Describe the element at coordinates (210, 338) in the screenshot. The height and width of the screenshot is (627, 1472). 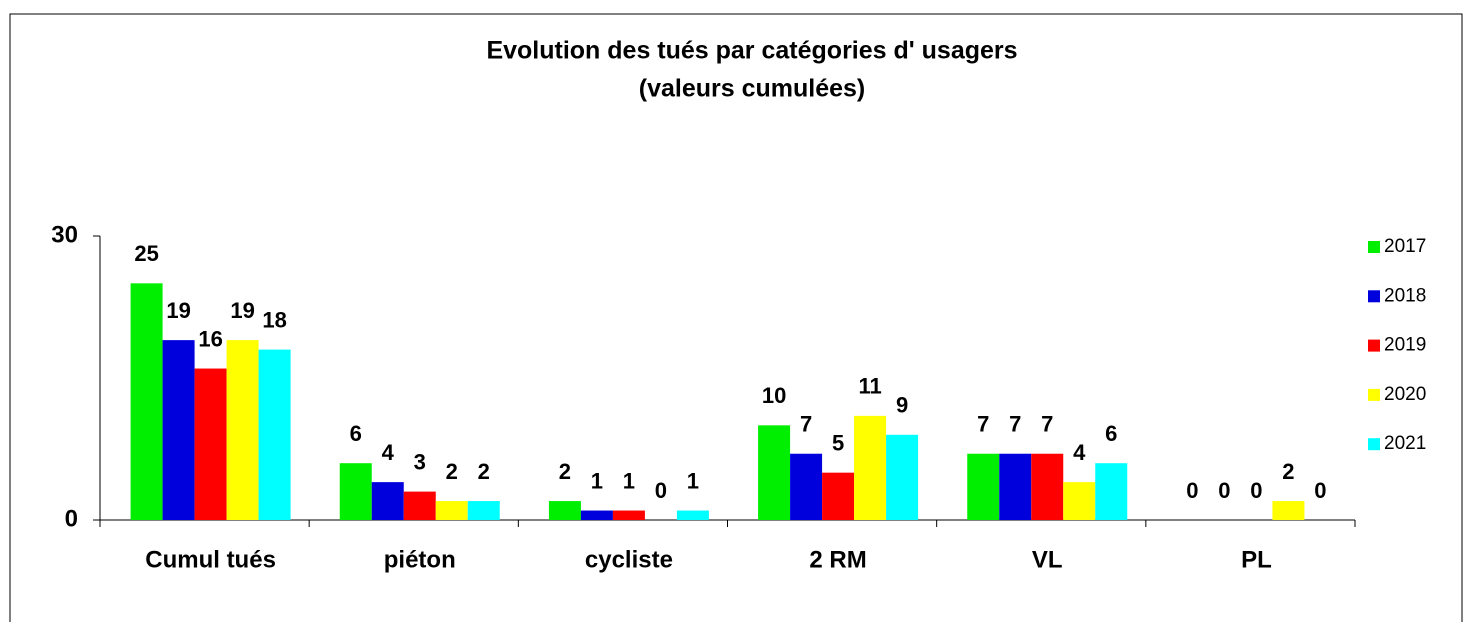
I see `value-label: 16` at that location.